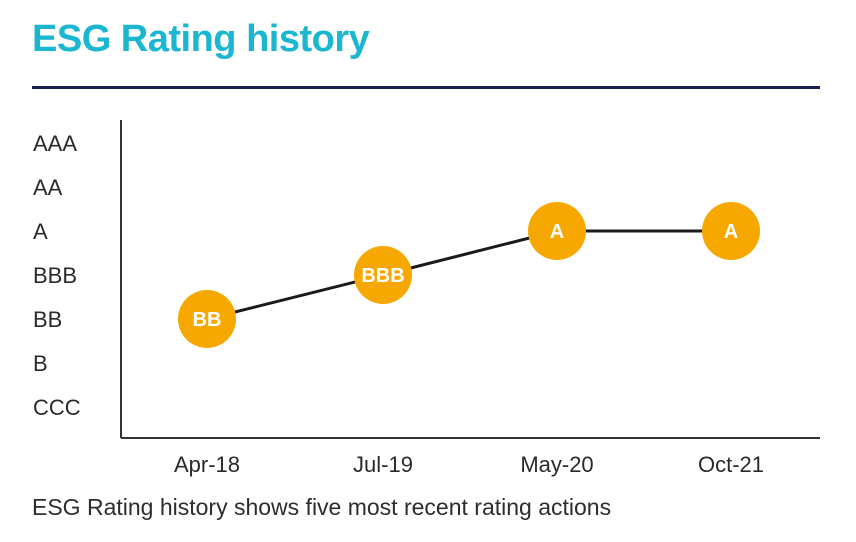  Describe the element at coordinates (55, 143) in the screenshot. I see `y-tick-label: AAA` at that location.